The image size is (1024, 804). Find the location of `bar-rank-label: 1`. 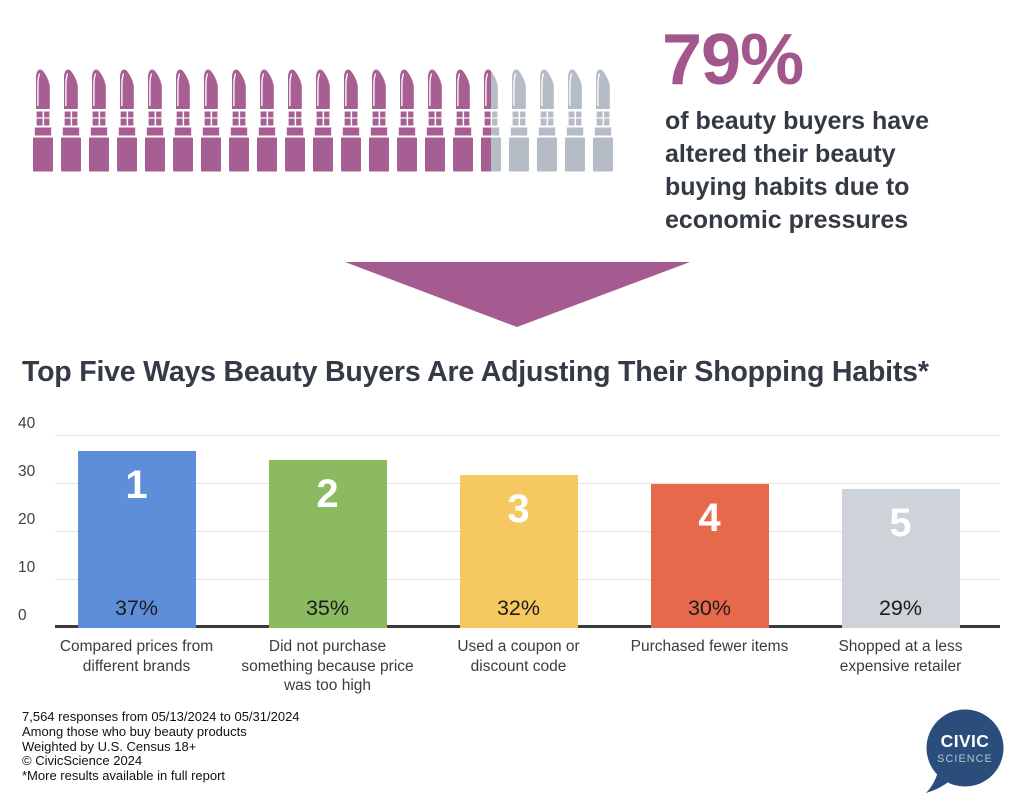

bar-rank-label: 1 is located at coordinates (136, 484).